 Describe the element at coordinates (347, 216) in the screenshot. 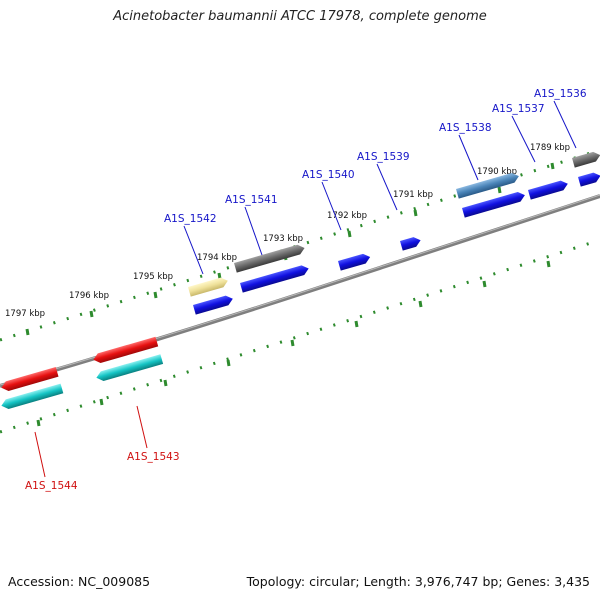

I see `kbp-label: 1792 kbp` at that location.